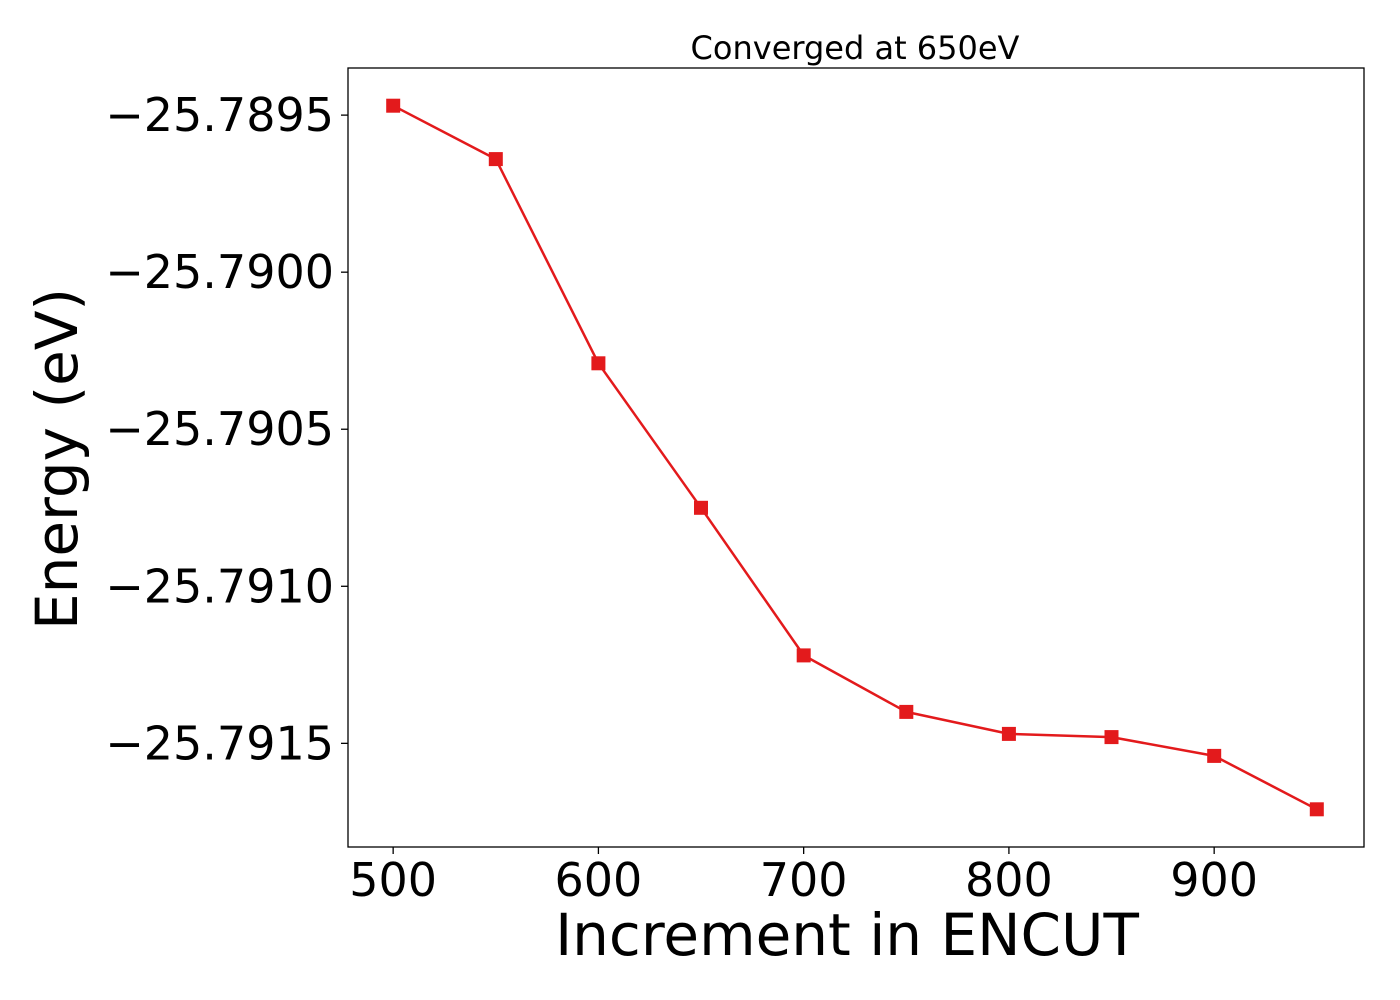  I want to click on x-tick-label: 500, so click(393, 880).